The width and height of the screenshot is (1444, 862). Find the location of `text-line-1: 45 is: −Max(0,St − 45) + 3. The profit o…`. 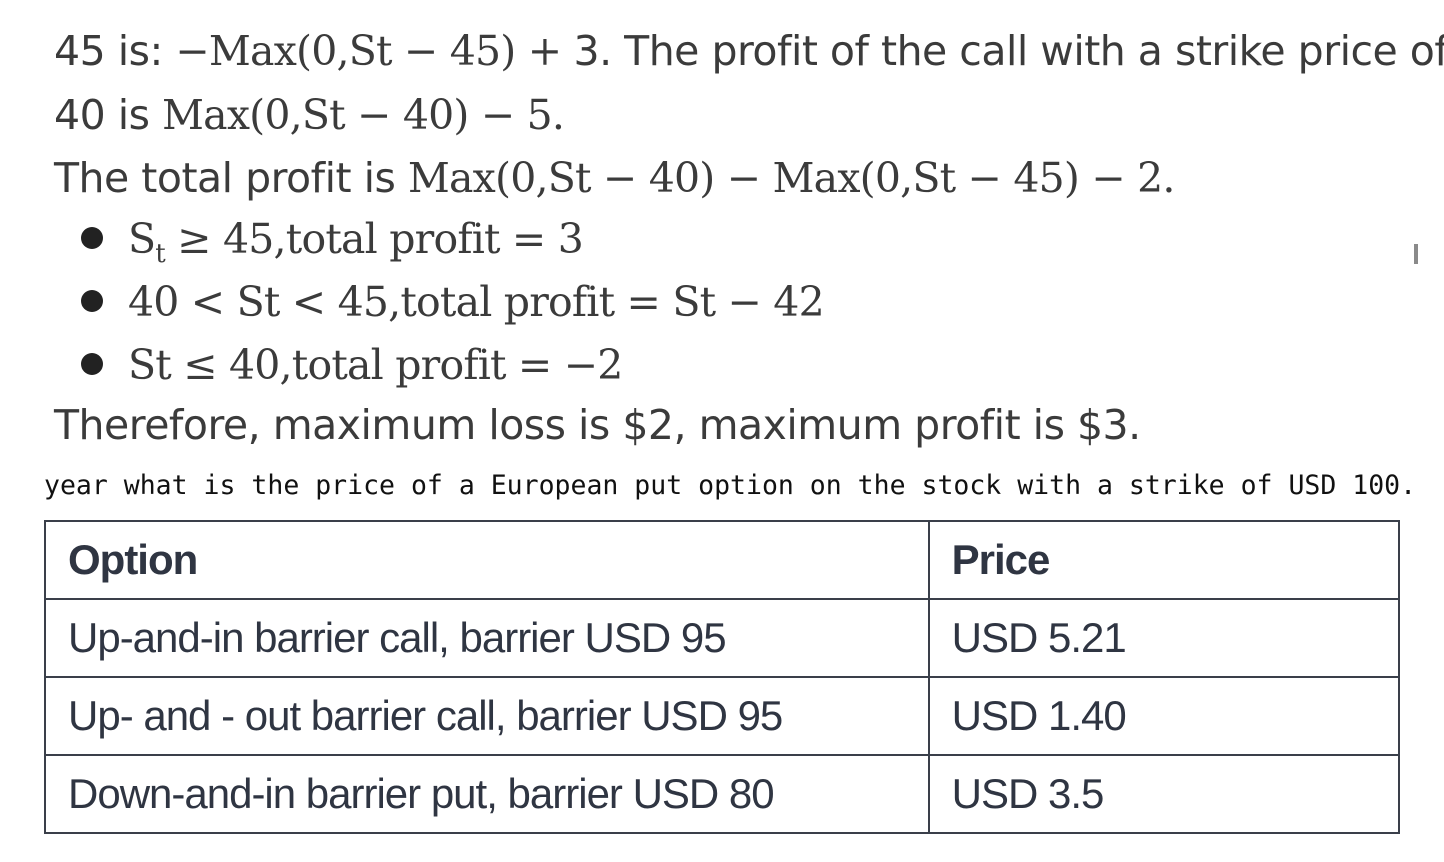

text-line-1: 45 is: −Max(0,St − 45) + 3. The profit o… is located at coordinates (749, 51).